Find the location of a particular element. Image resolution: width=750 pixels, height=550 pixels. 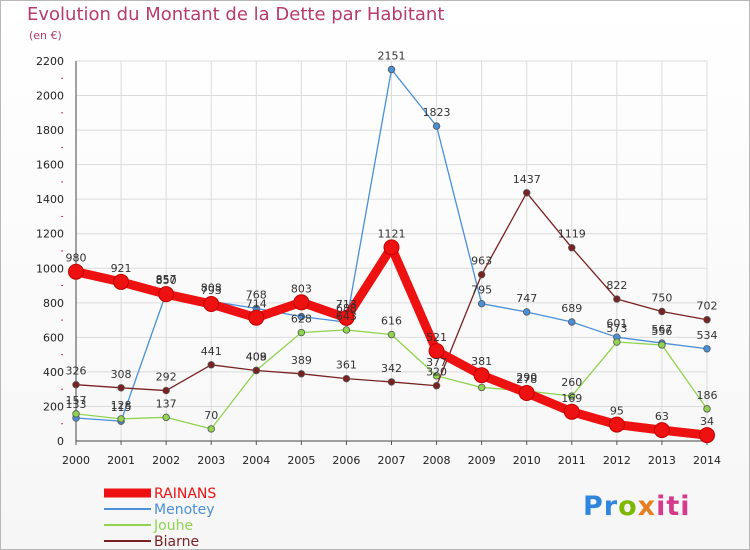

data-label: 713 is located at coordinates (346, 304).